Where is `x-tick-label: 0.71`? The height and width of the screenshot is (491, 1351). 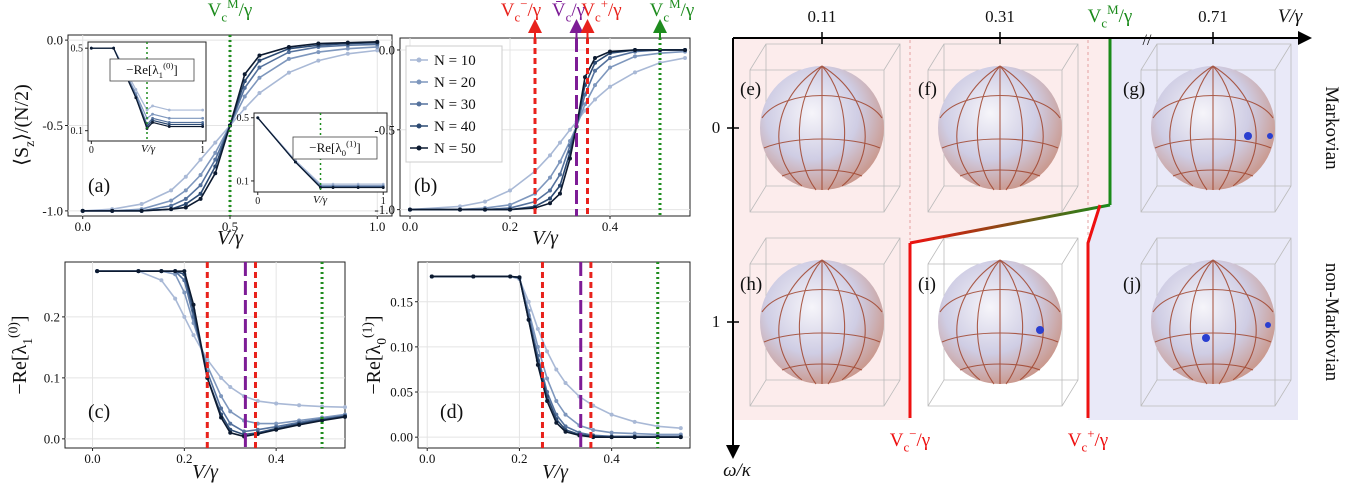
x-tick-label: 0.71 is located at coordinates (1213, 16).